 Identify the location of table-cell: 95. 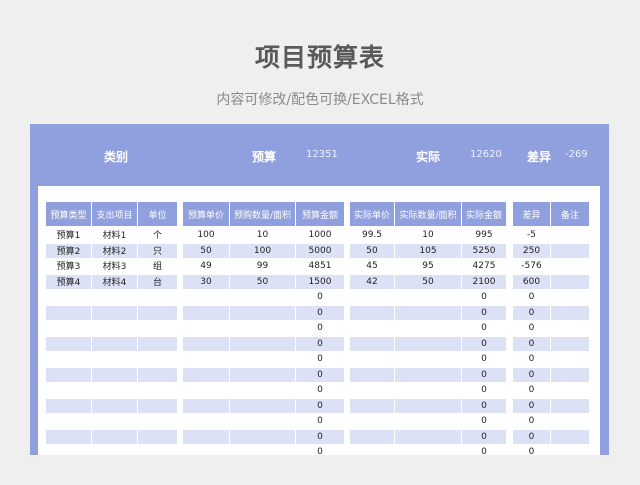
(428, 266).